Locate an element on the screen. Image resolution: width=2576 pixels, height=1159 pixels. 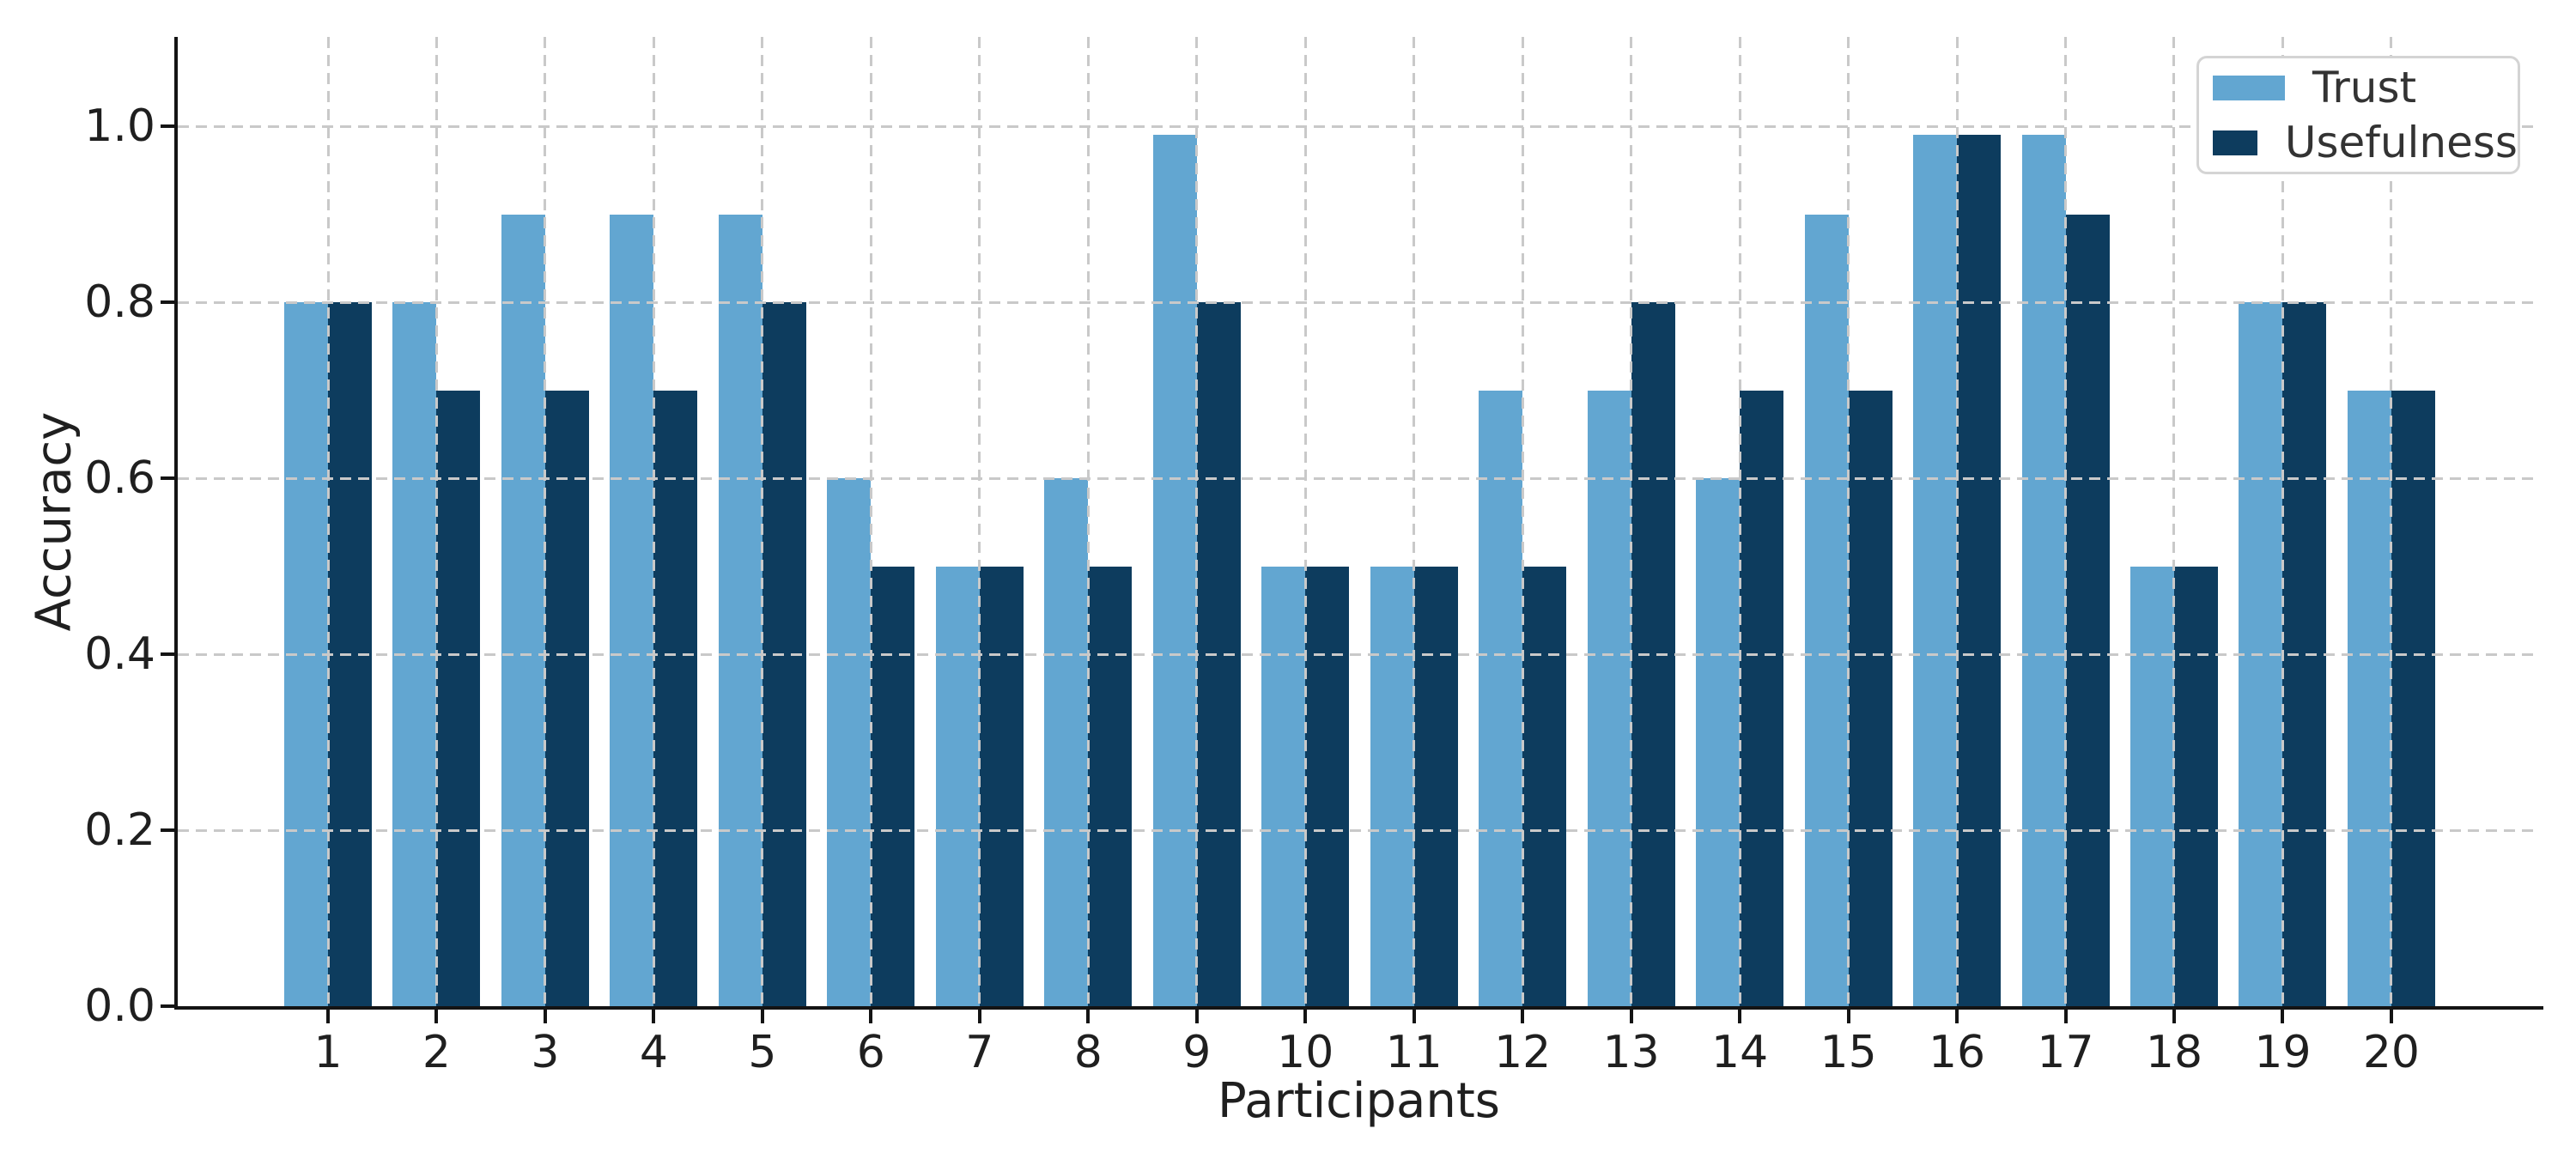
x-tick-label-14: 14 is located at coordinates (1740, 1052).